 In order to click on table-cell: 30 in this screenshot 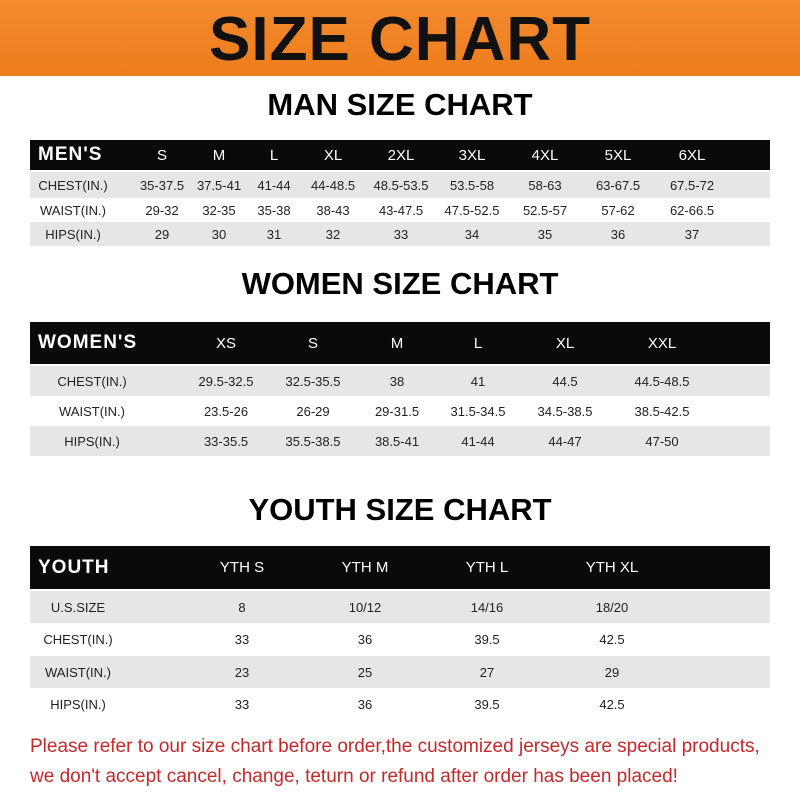, I will do `click(219, 234)`.